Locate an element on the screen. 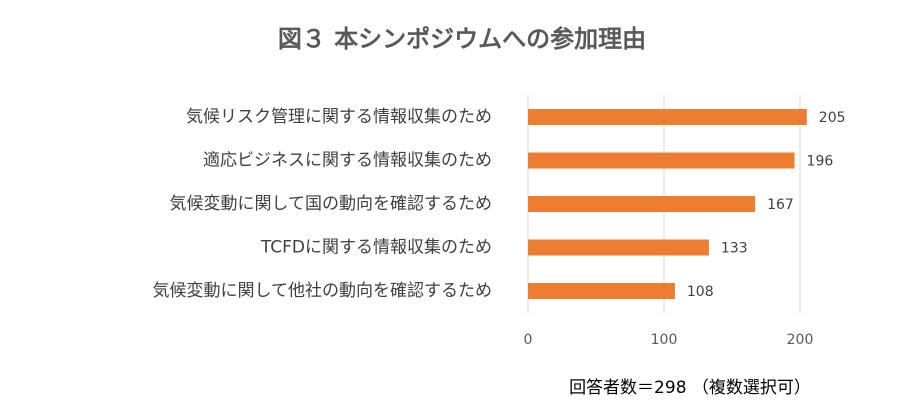  value-label: 205 is located at coordinates (832, 118).